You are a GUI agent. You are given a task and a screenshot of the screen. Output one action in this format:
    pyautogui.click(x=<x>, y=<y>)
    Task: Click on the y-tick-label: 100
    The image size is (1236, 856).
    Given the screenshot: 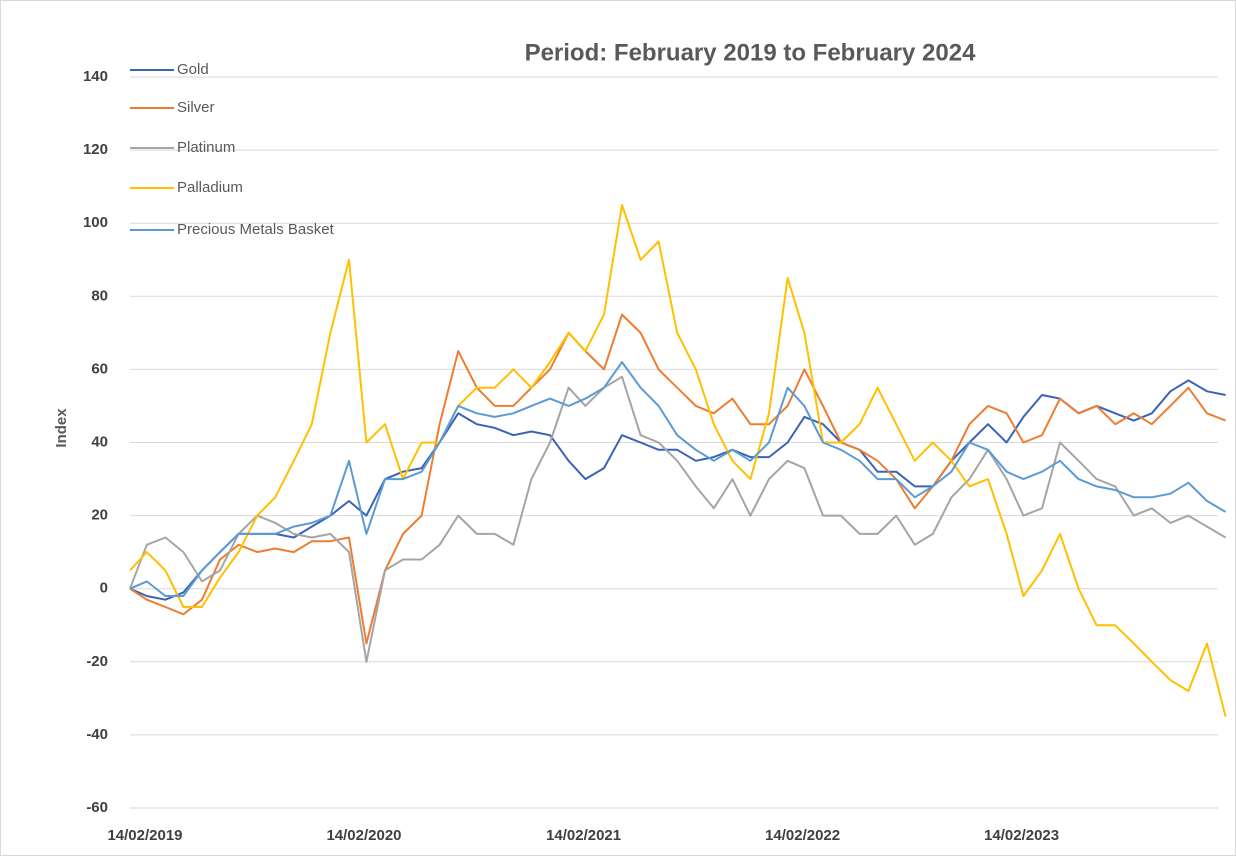 What is the action you would take?
    pyautogui.click(x=95, y=222)
    